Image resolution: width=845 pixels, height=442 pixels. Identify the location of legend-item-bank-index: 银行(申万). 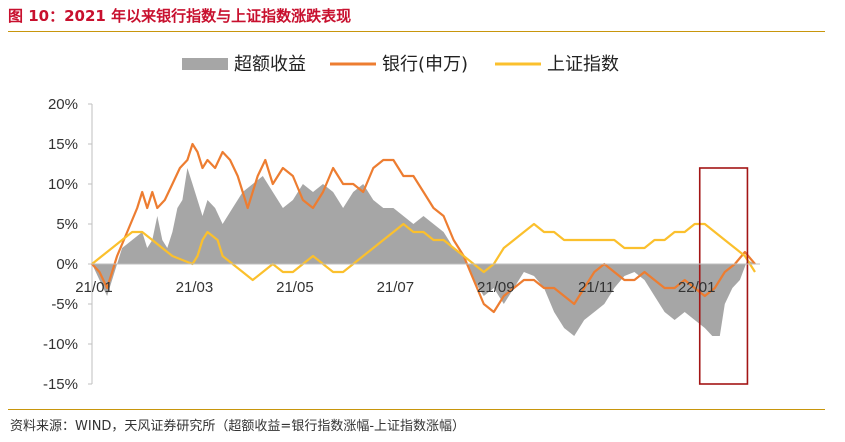
(399, 64).